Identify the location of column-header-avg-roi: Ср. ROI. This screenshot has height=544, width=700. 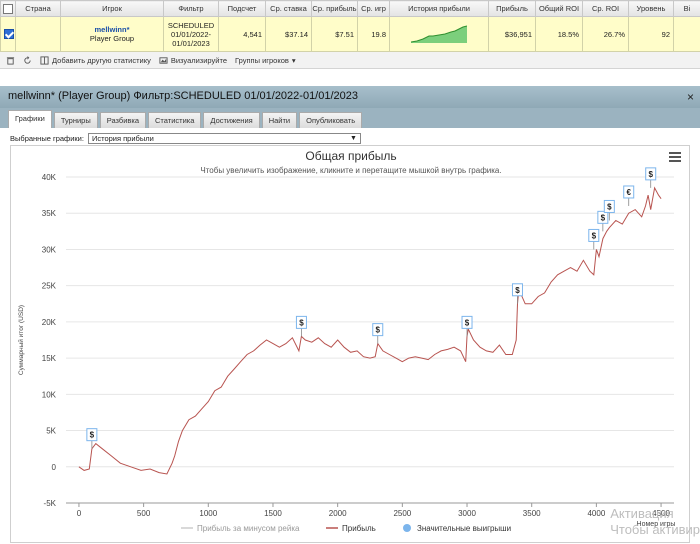
(606, 9).